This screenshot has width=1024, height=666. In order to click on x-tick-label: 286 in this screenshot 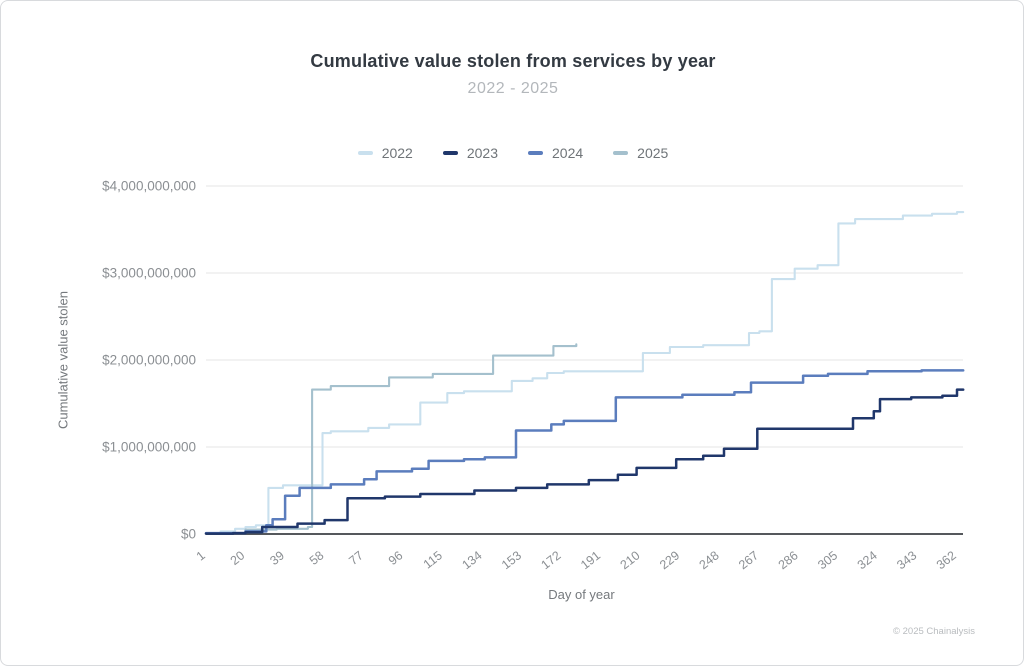, I will do `click(788, 560)`.